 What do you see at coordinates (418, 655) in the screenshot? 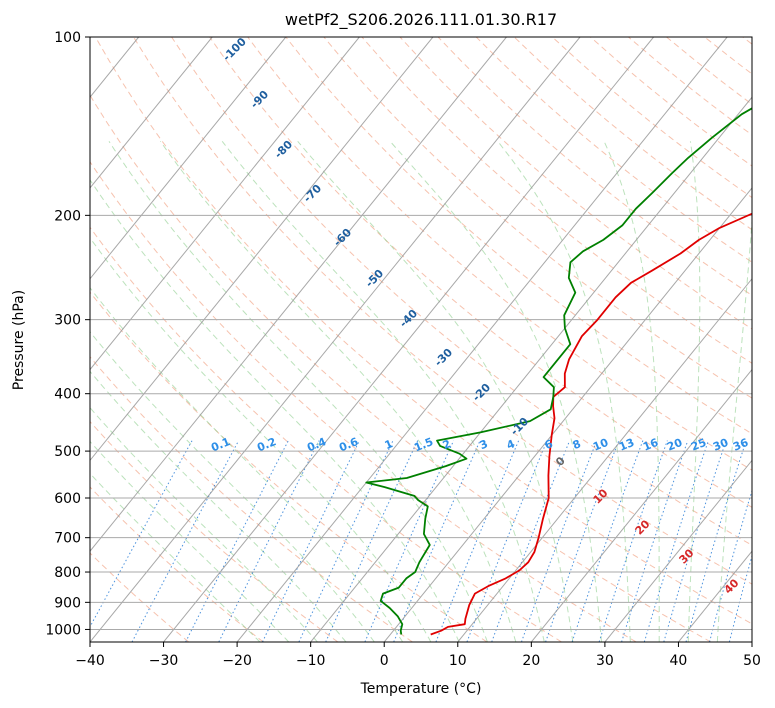
I see `x-axis-ticks: −40 −30 −20 −10 0 10 20 30 40 50` at bounding box center [418, 655].